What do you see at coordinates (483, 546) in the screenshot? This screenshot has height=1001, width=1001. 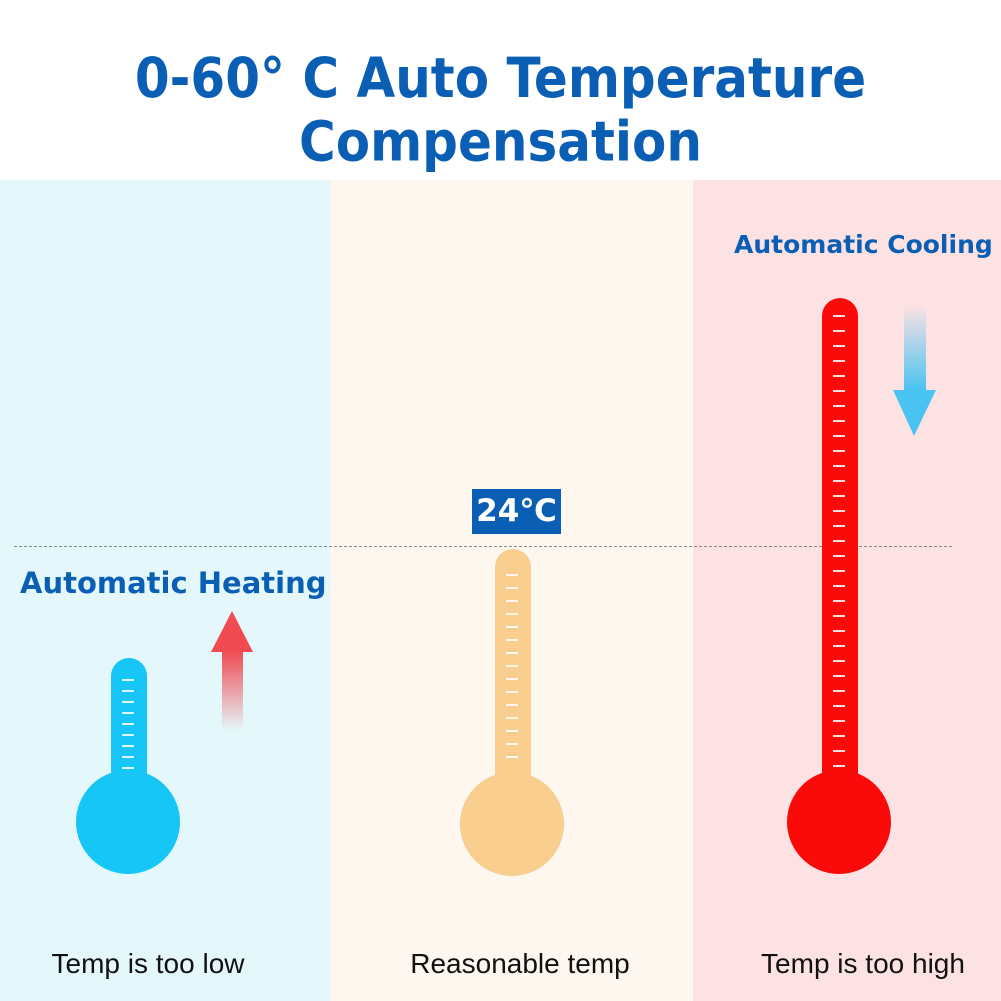 I see `reference-line` at bounding box center [483, 546].